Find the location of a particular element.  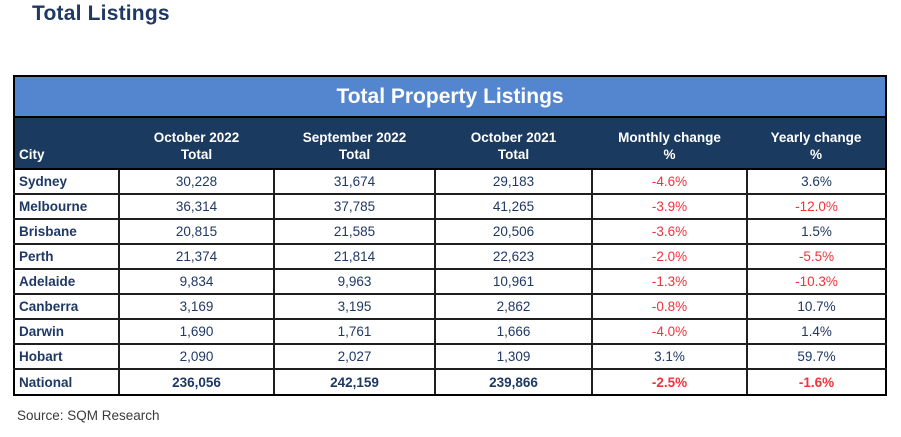

table-banner-row: Total Property Listings is located at coordinates (450, 96).